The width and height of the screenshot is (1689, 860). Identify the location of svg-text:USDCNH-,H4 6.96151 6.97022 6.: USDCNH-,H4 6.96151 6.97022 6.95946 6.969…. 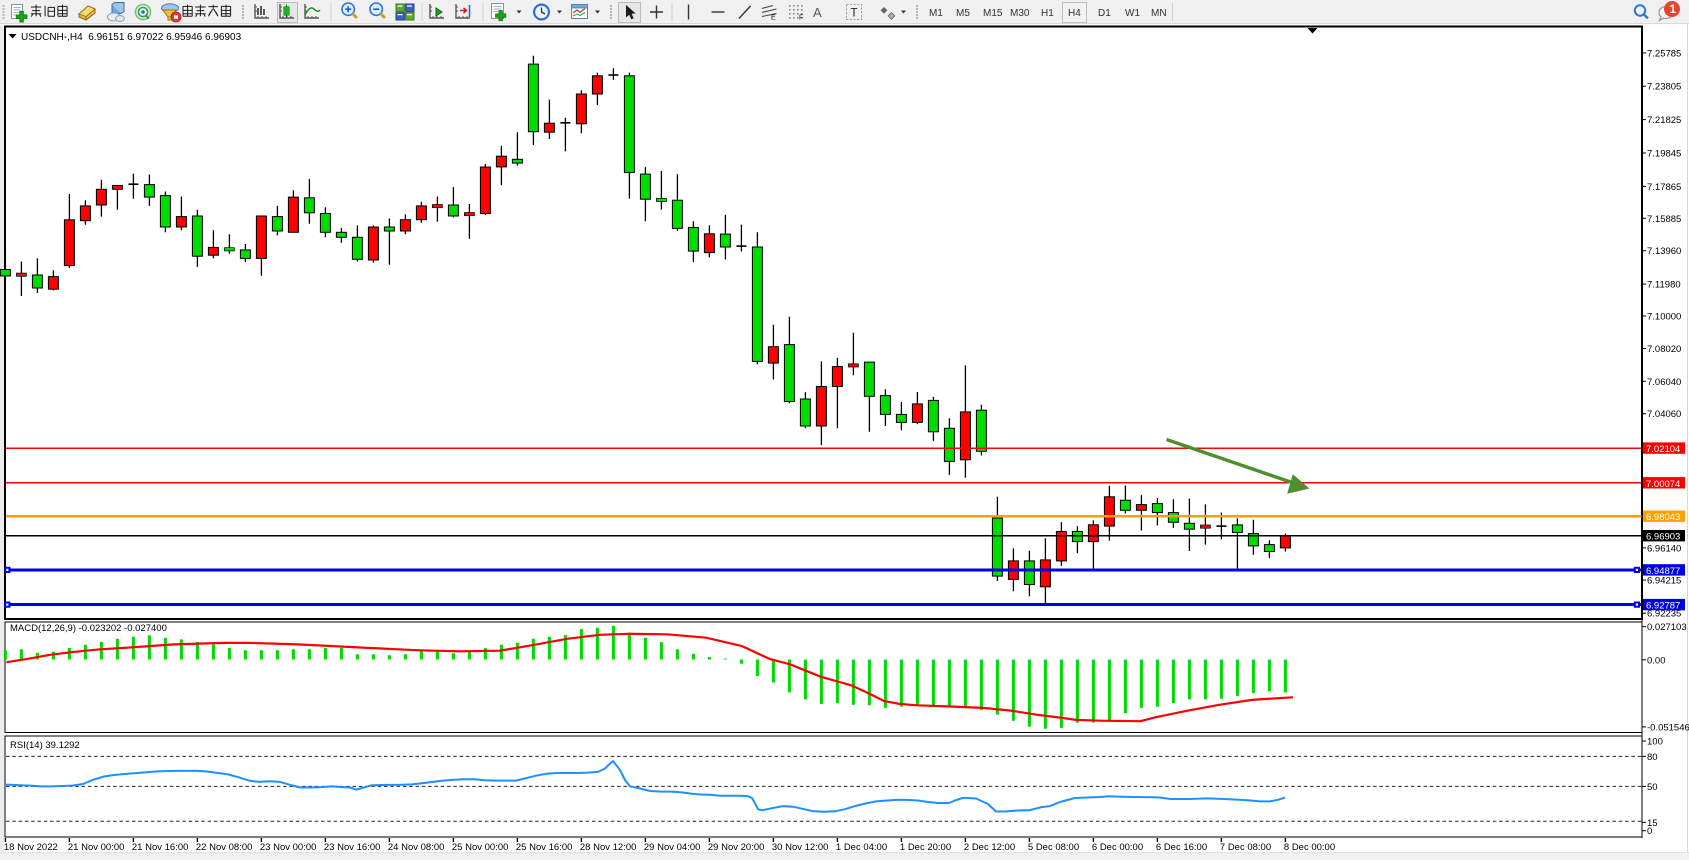
(131, 37).